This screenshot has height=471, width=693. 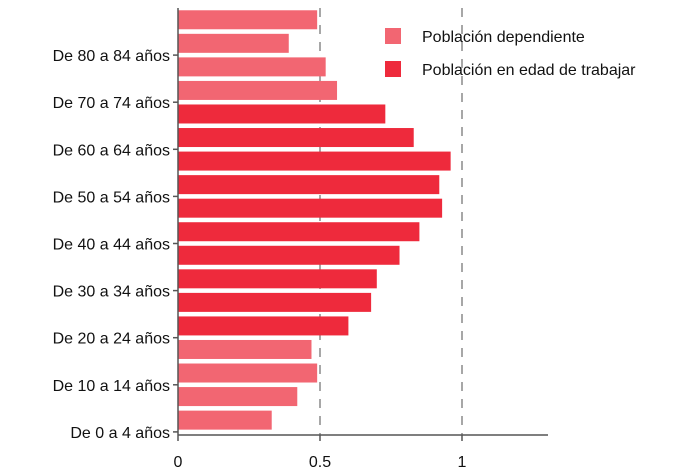 What do you see at coordinates (111, 339) in the screenshot?
I see `y-category-label-4: De 20 a 24 años` at bounding box center [111, 339].